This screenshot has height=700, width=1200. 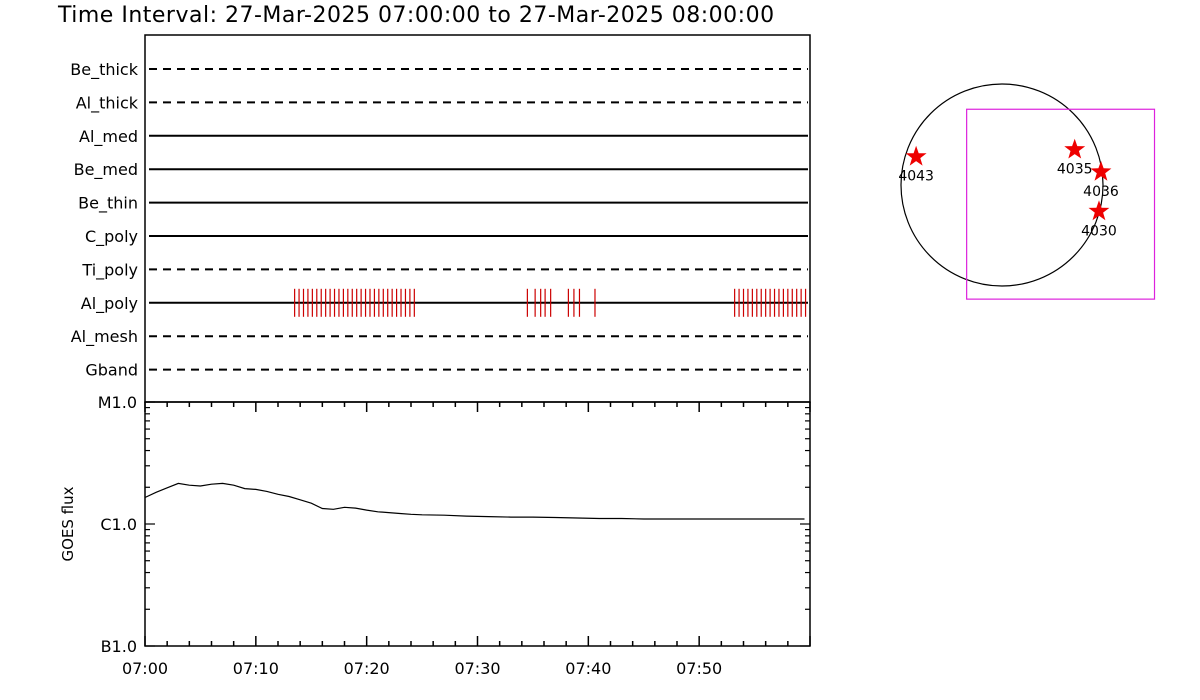 I want to click on active-region-label: 4035, so click(x=1075, y=170).